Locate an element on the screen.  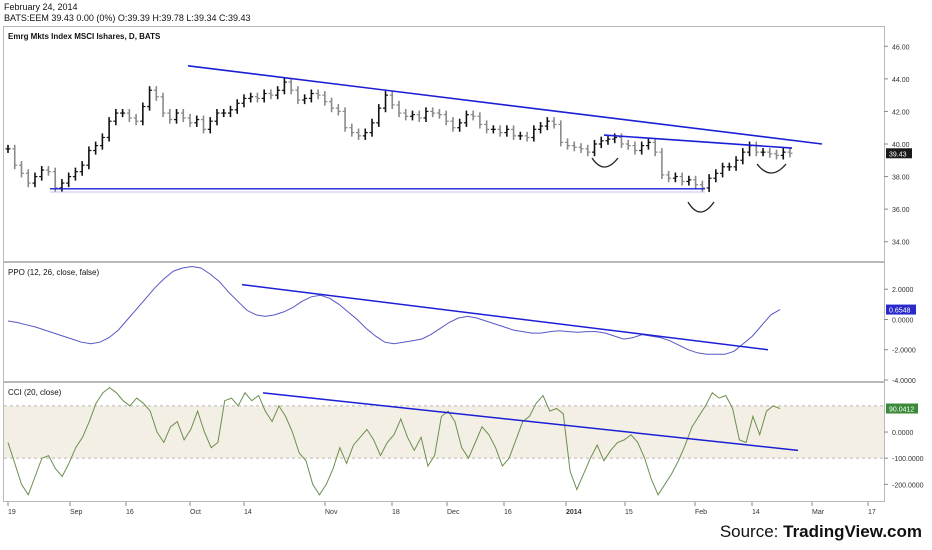
time-tick-label: Nov is located at coordinates (331, 512).